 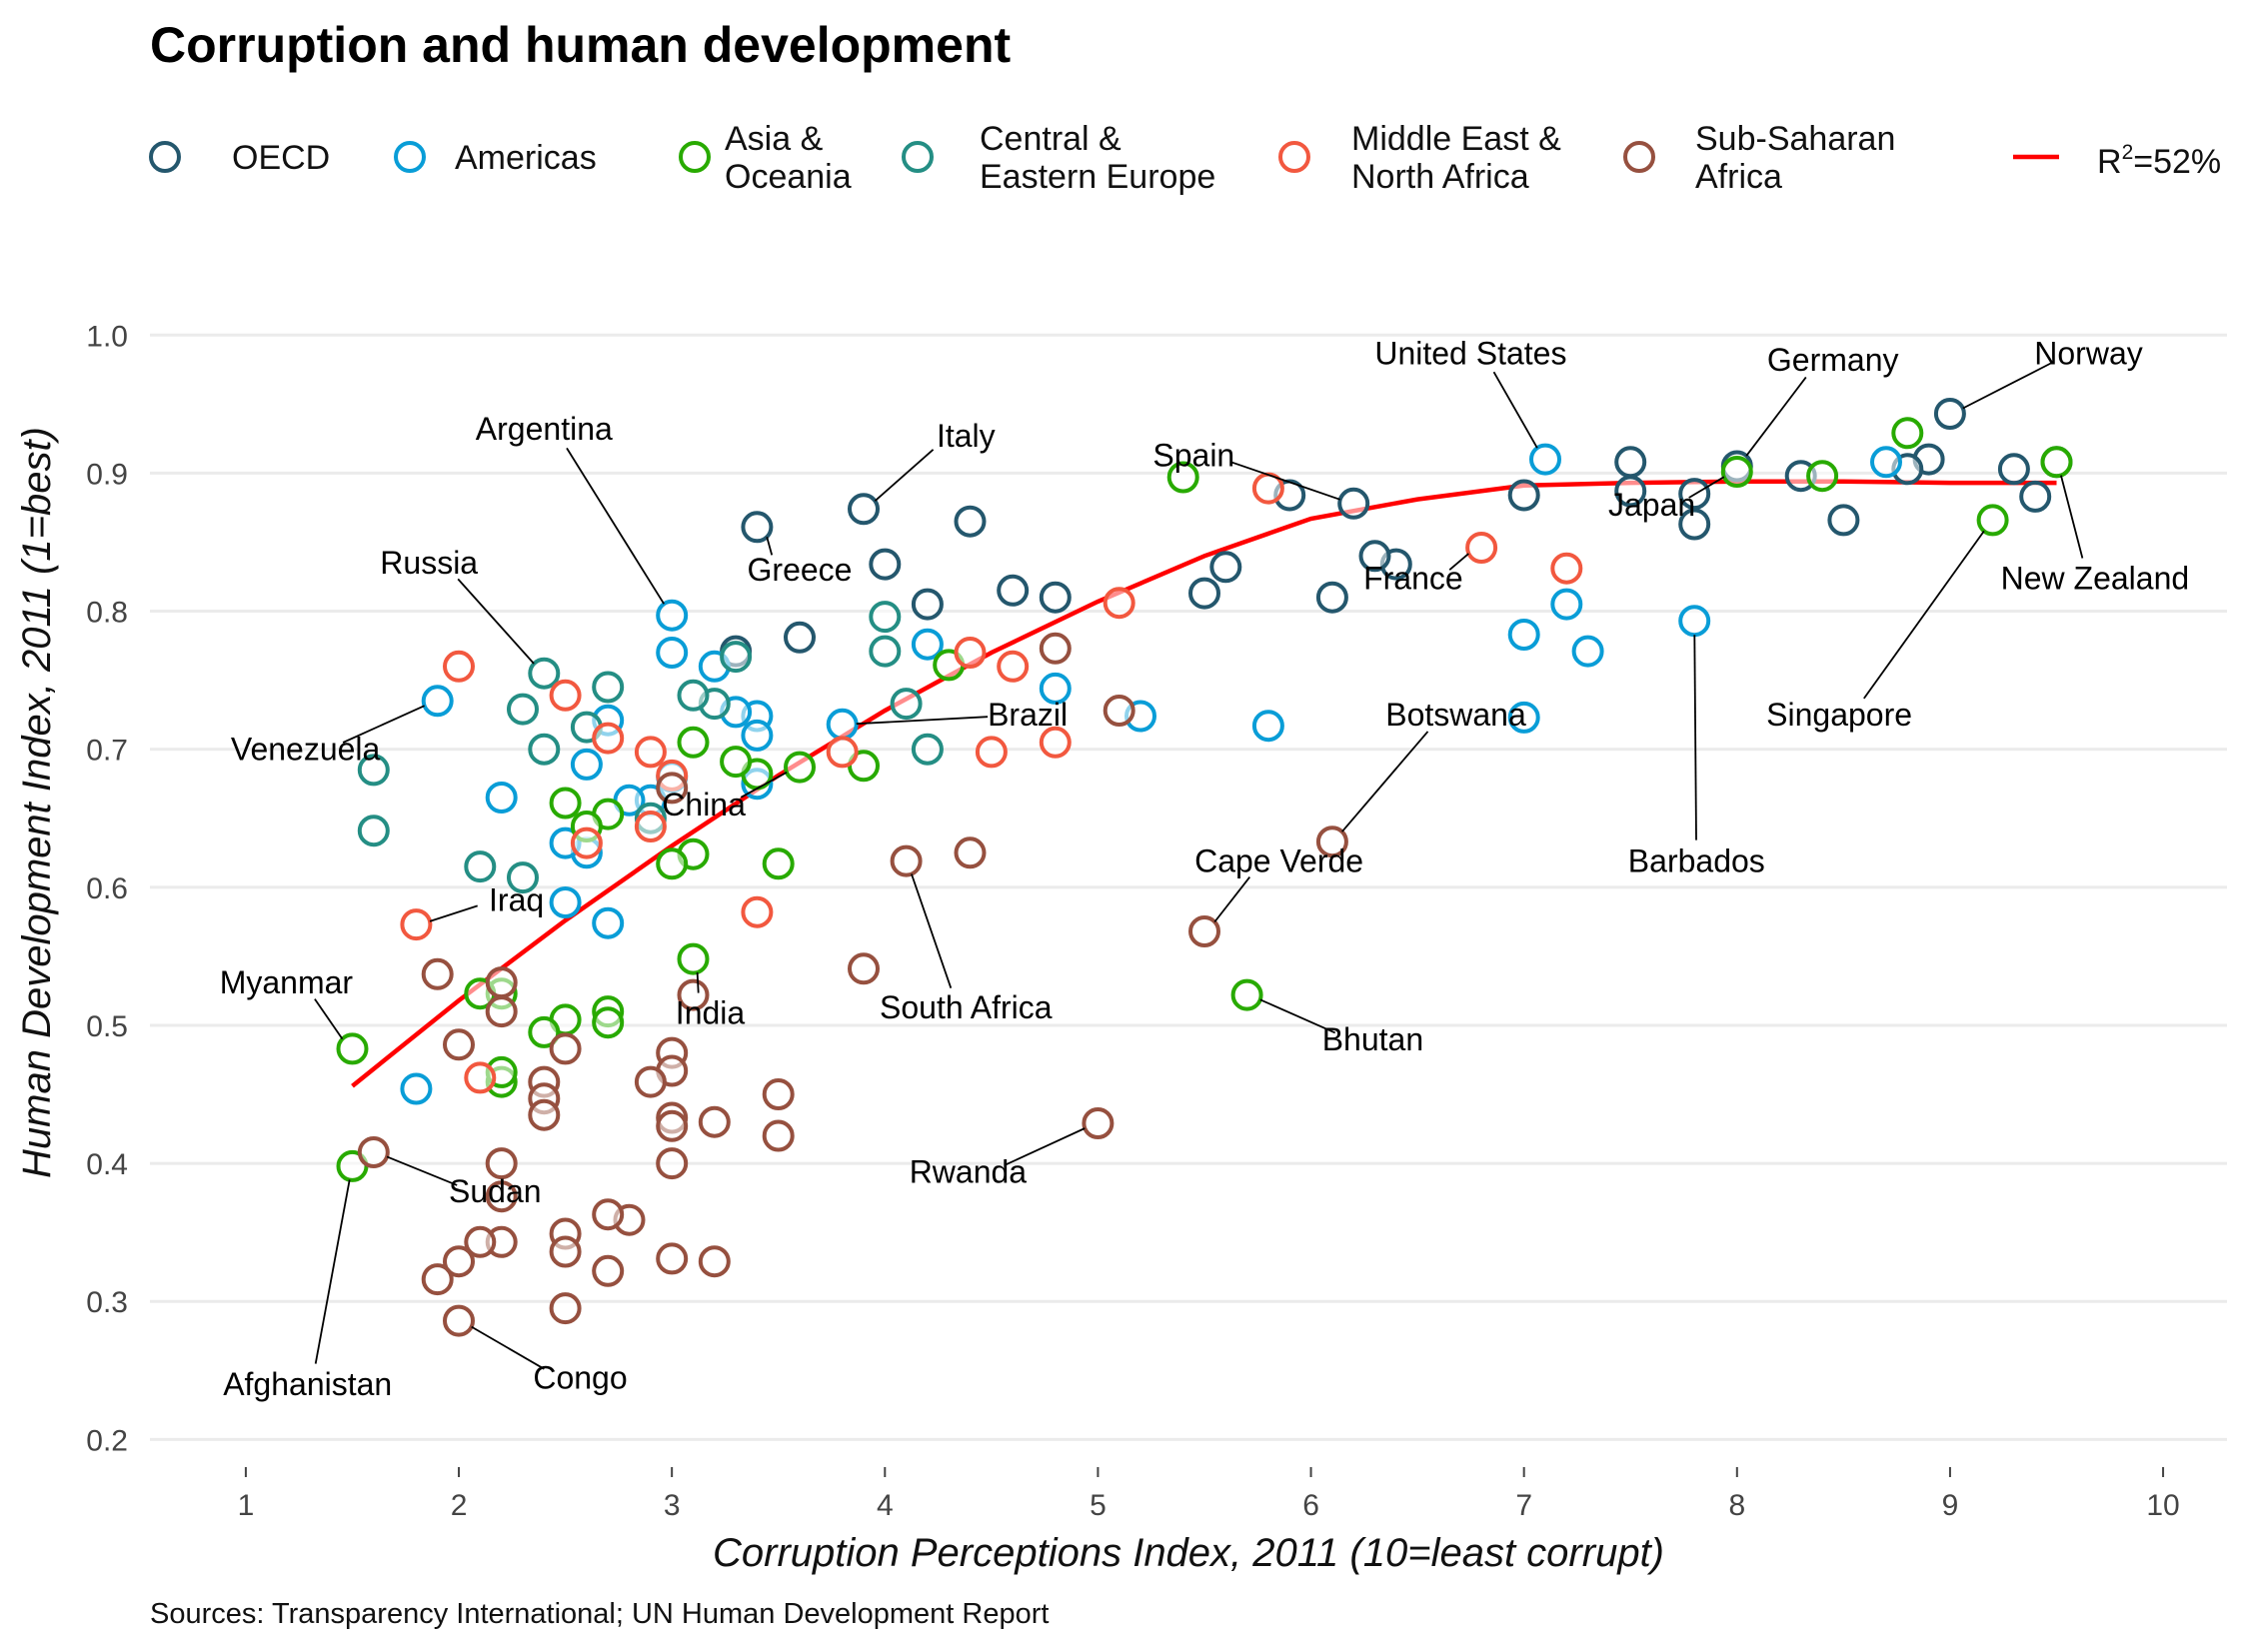 I want to click on series-oecd, so click(x=1396, y=533).